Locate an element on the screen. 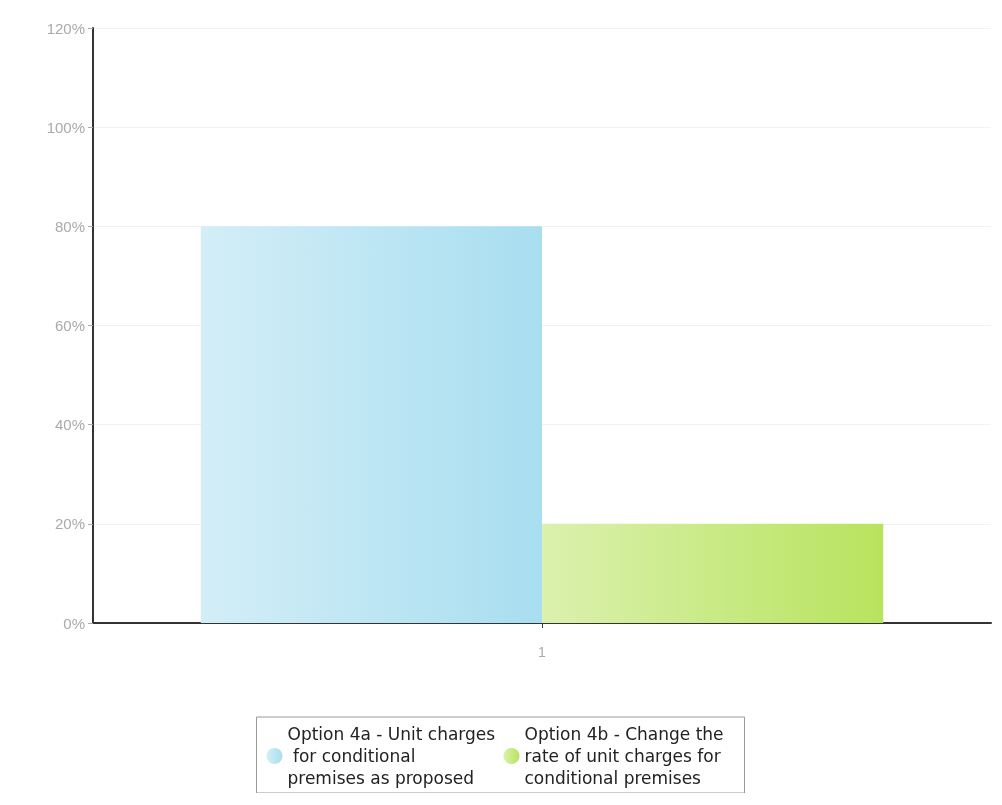  y-tick-label: 100% is located at coordinates (65, 127).